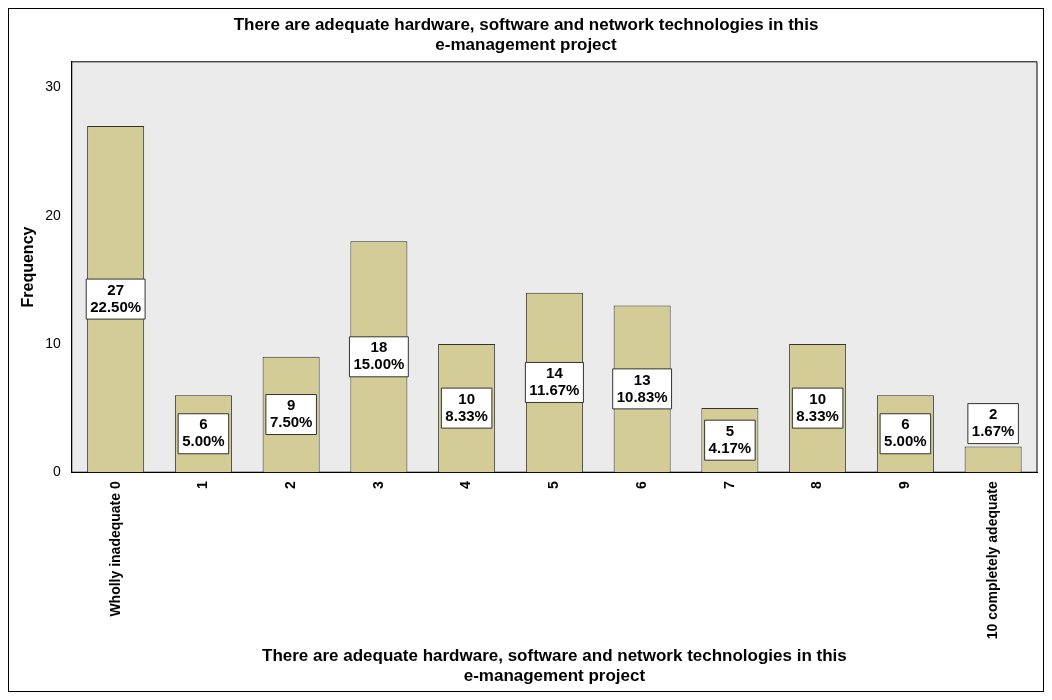 The width and height of the screenshot is (1052, 700). I want to click on y-axis-title: Frequency, so click(28, 267).